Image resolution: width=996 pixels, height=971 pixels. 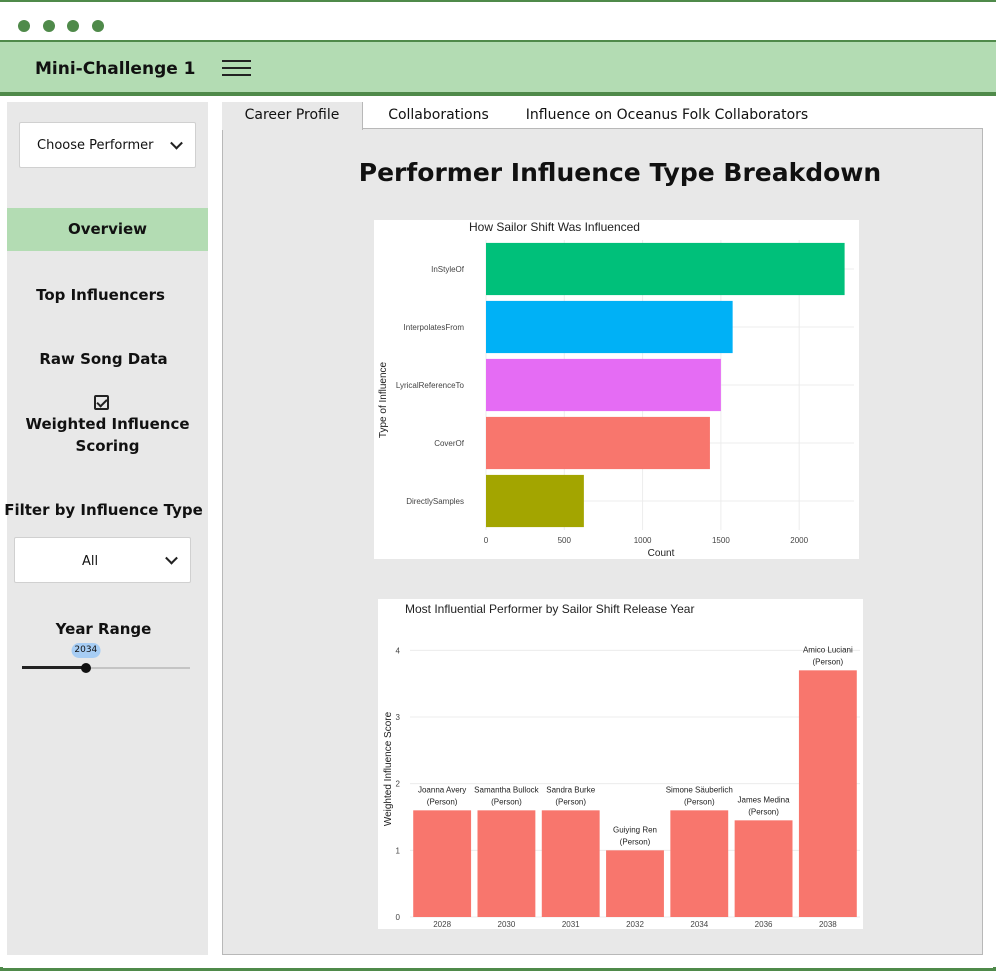 What do you see at coordinates (506, 789) in the screenshot?
I see `data-label-name: Samantha Bullock` at bounding box center [506, 789].